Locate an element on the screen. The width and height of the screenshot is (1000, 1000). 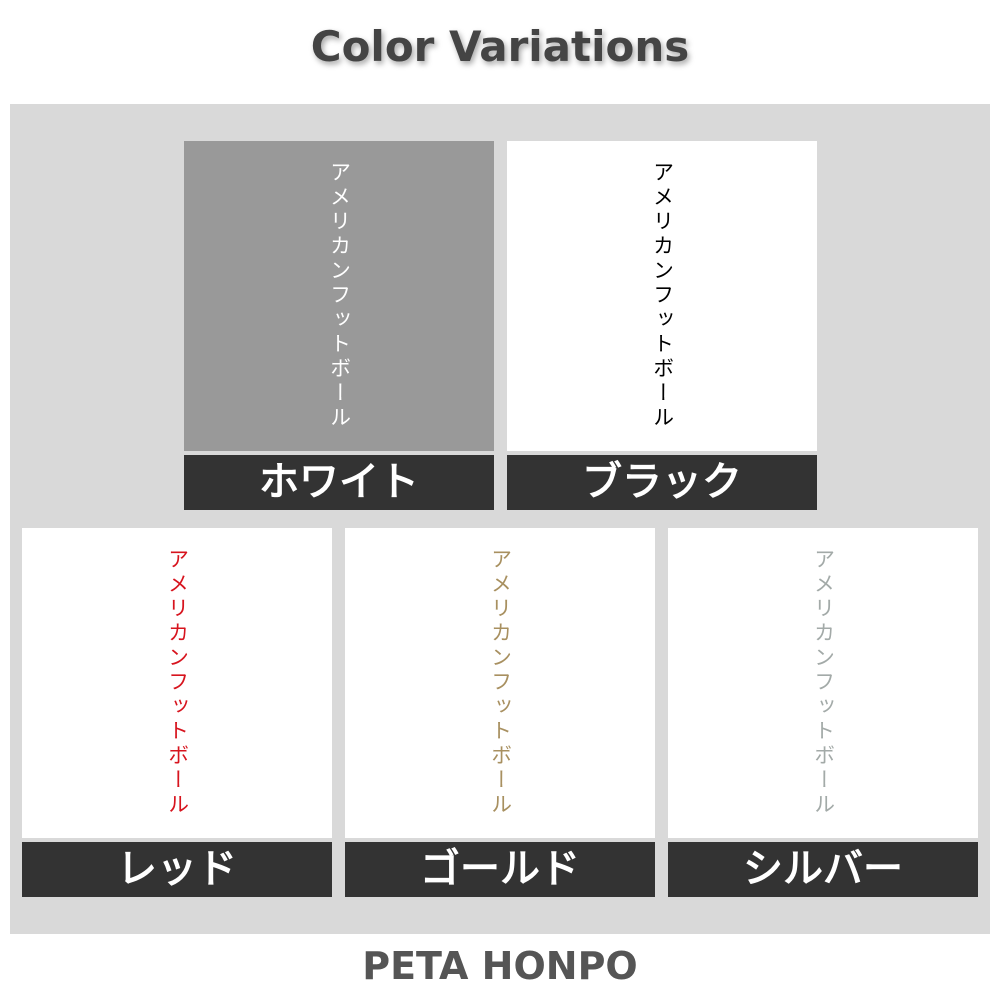
variation-label: ゴールド is located at coordinates (500, 869).